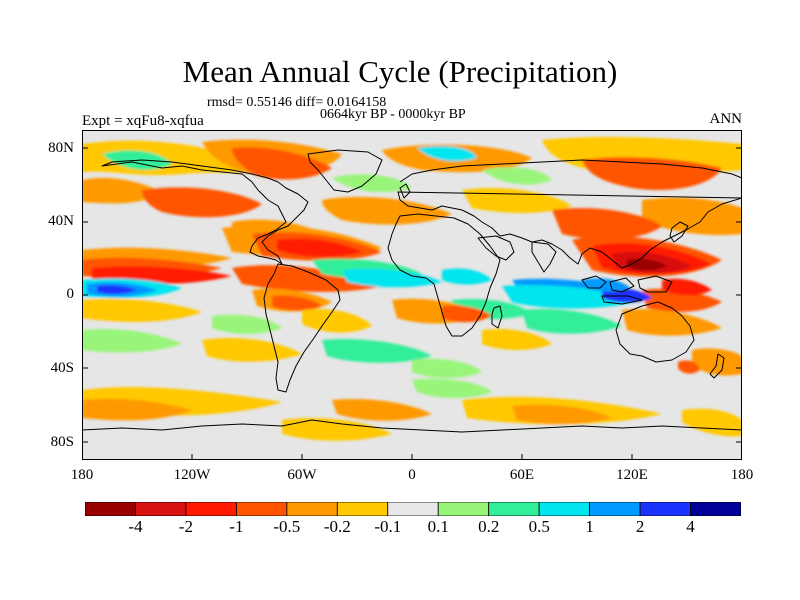  Describe the element at coordinates (302, 328) in the screenshot. I see `south-america-coast` at that location.